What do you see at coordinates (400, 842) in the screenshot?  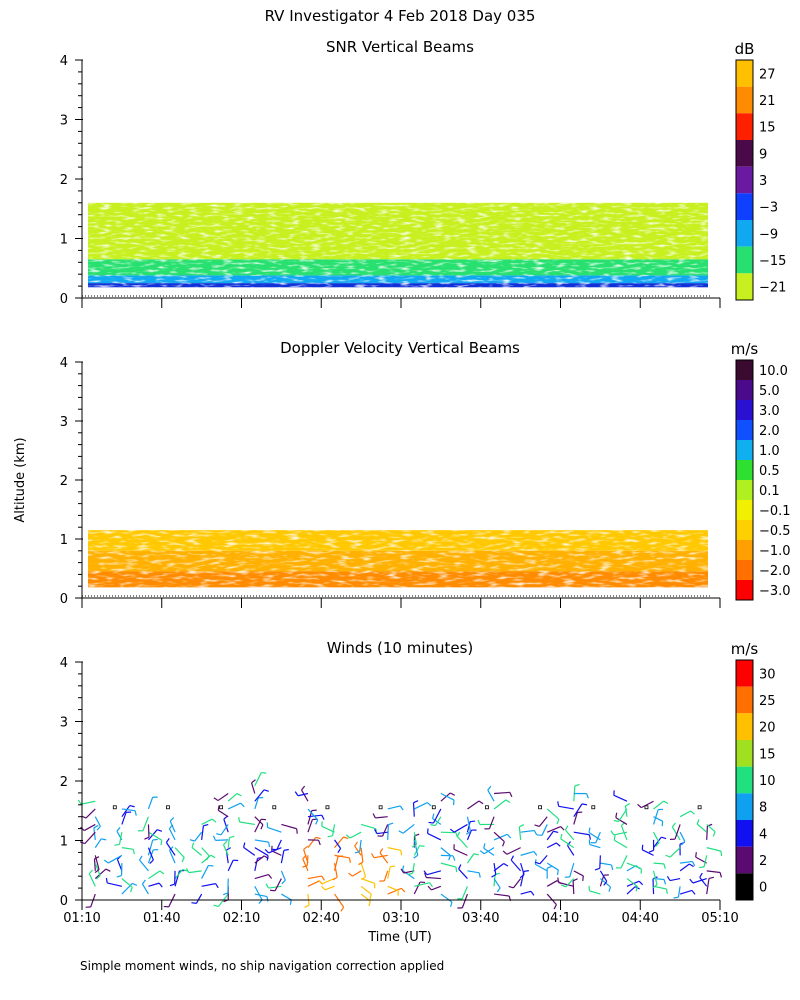 I see `wind-barbs` at bounding box center [400, 842].